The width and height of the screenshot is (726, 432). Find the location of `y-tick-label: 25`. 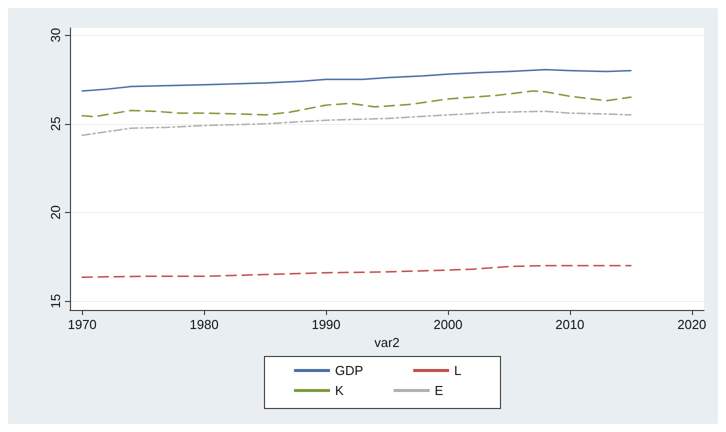

y-tick-label: 25 is located at coordinates (55, 124).